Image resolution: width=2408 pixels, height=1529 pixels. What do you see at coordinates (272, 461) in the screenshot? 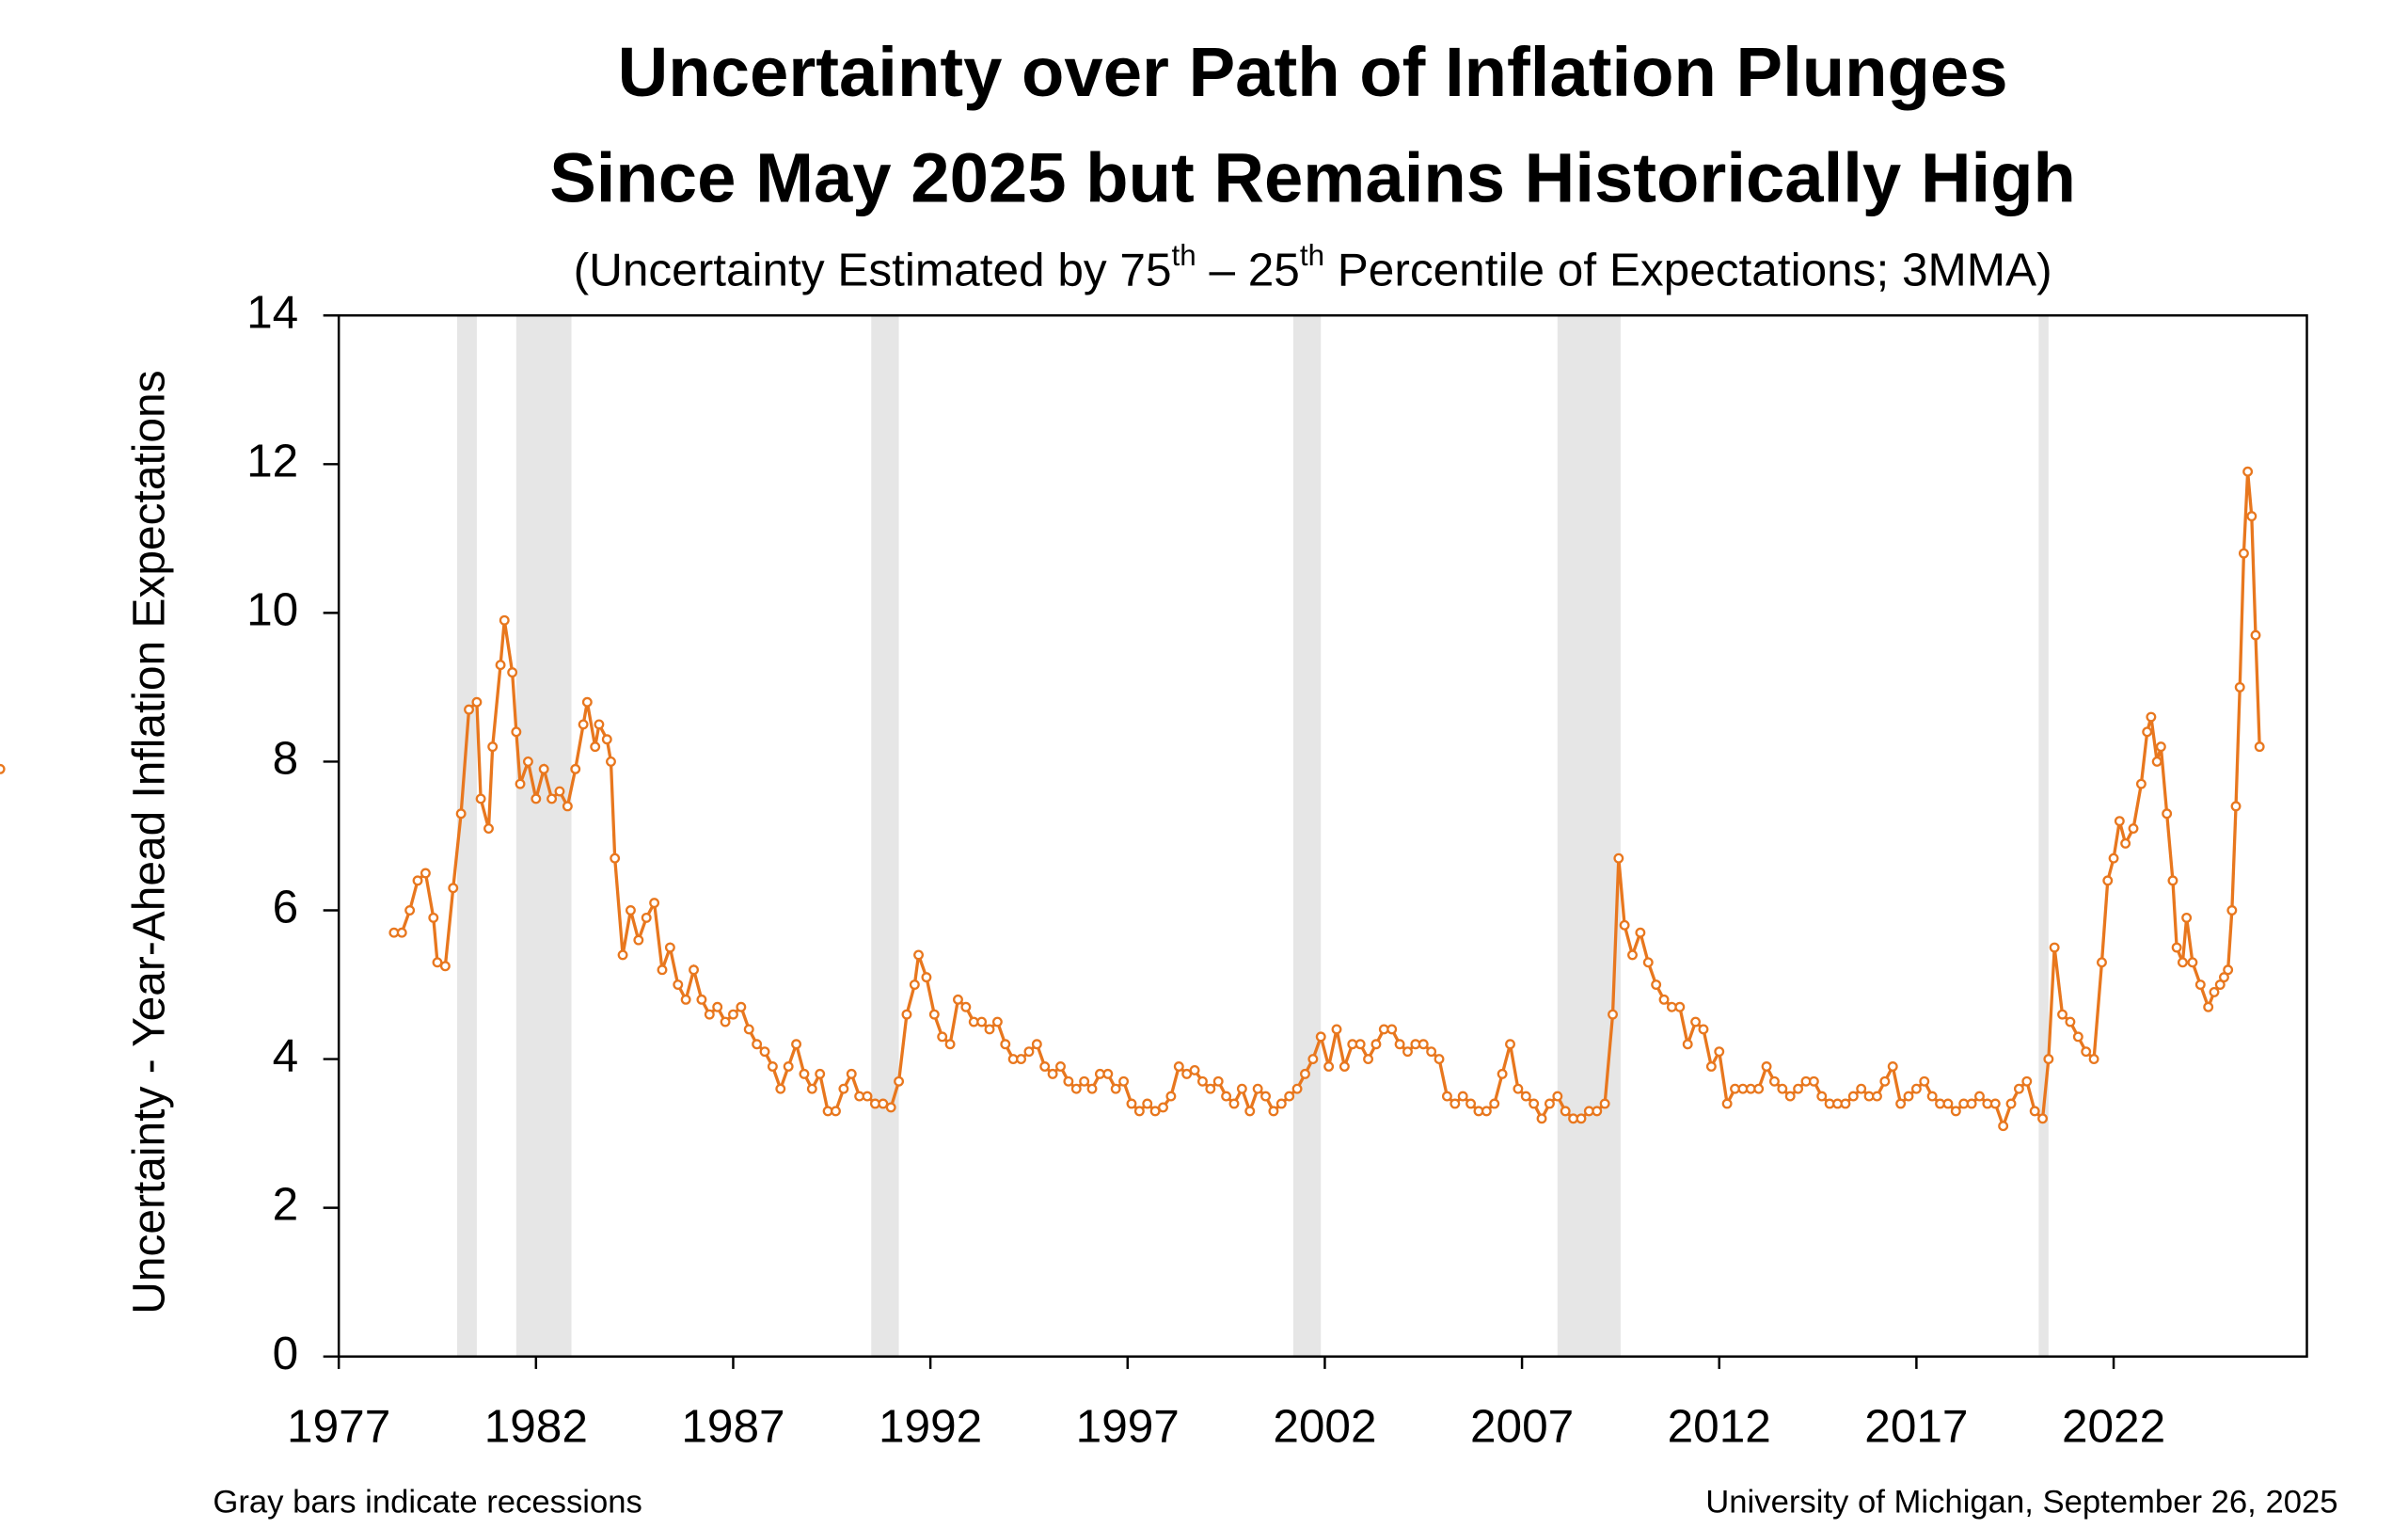
I see `y-tick-label: 12` at bounding box center [272, 461].